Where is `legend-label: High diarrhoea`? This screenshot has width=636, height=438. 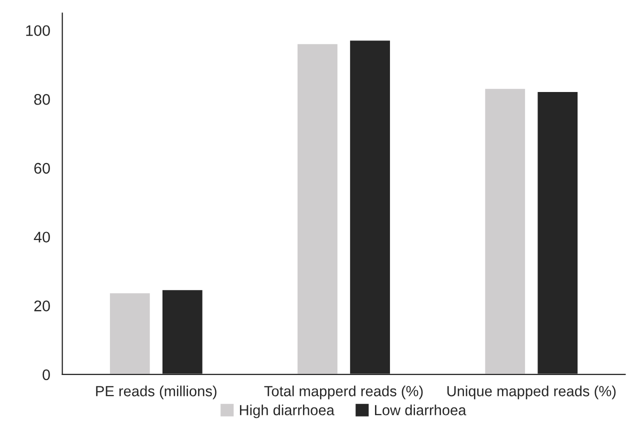 legend-label: High diarrhoea is located at coordinates (287, 411).